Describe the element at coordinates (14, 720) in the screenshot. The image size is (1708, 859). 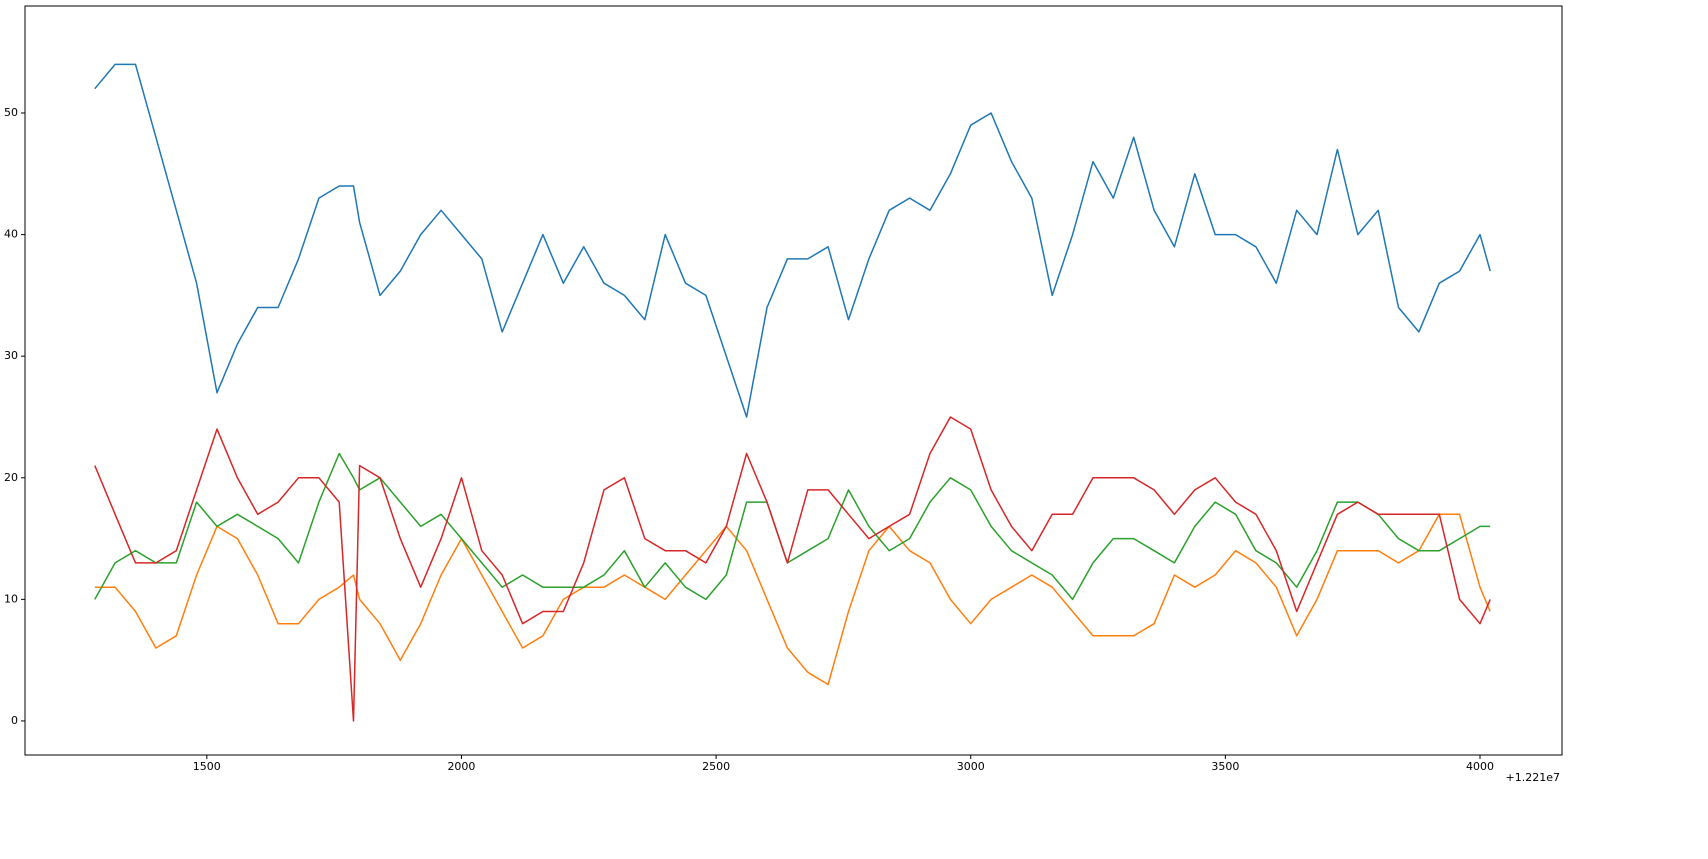
I see `y-tick-label: 0` at that location.